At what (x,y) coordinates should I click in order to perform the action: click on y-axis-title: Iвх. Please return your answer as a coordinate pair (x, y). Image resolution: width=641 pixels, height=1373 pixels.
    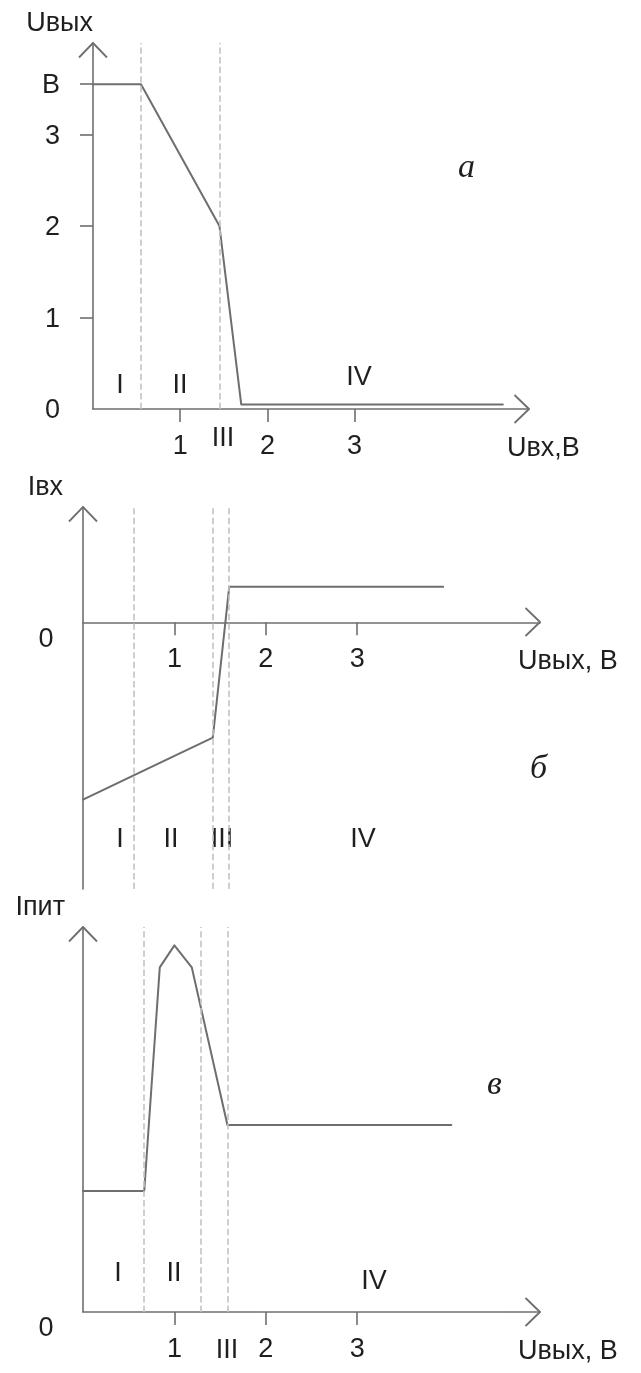
    Looking at the image, I should click on (45, 485).